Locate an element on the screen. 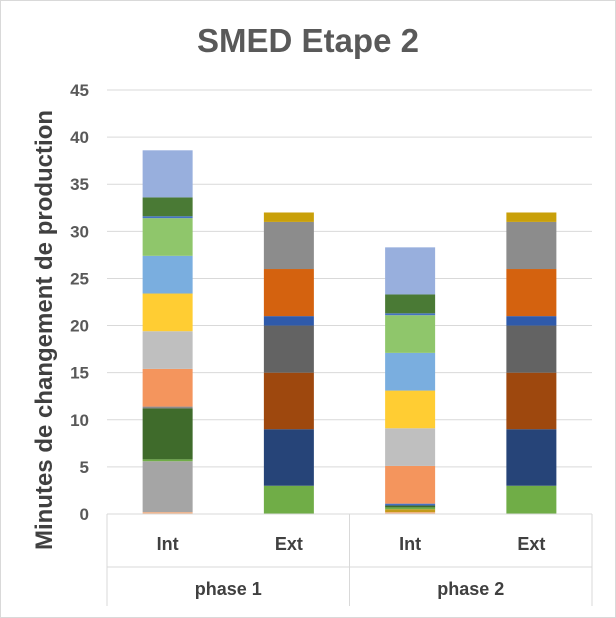 The width and height of the screenshot is (616, 618). chart-title: SMED Etape 2 is located at coordinates (308, 40).